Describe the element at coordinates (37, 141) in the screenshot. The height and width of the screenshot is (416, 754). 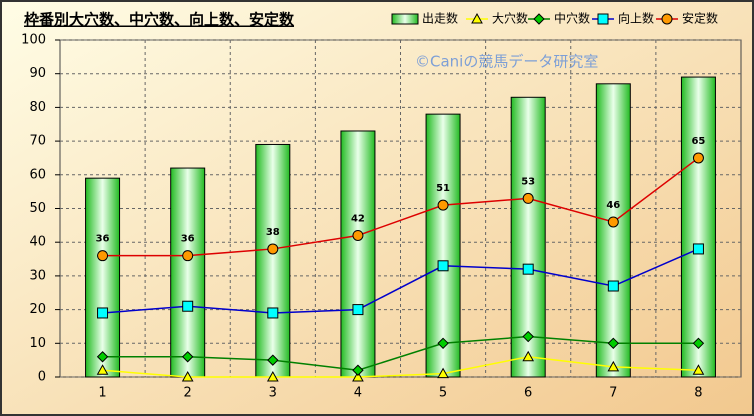
I see `y-tick-label: 70` at that location.